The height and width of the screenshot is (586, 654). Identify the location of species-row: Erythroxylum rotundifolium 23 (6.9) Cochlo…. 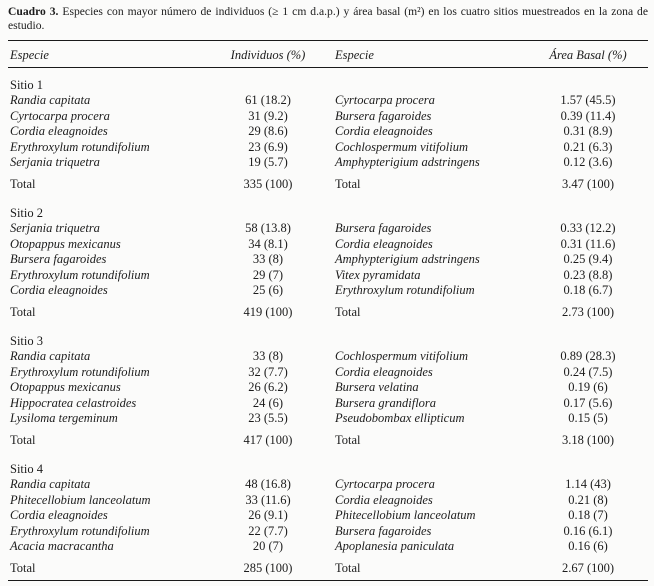
(328, 148).